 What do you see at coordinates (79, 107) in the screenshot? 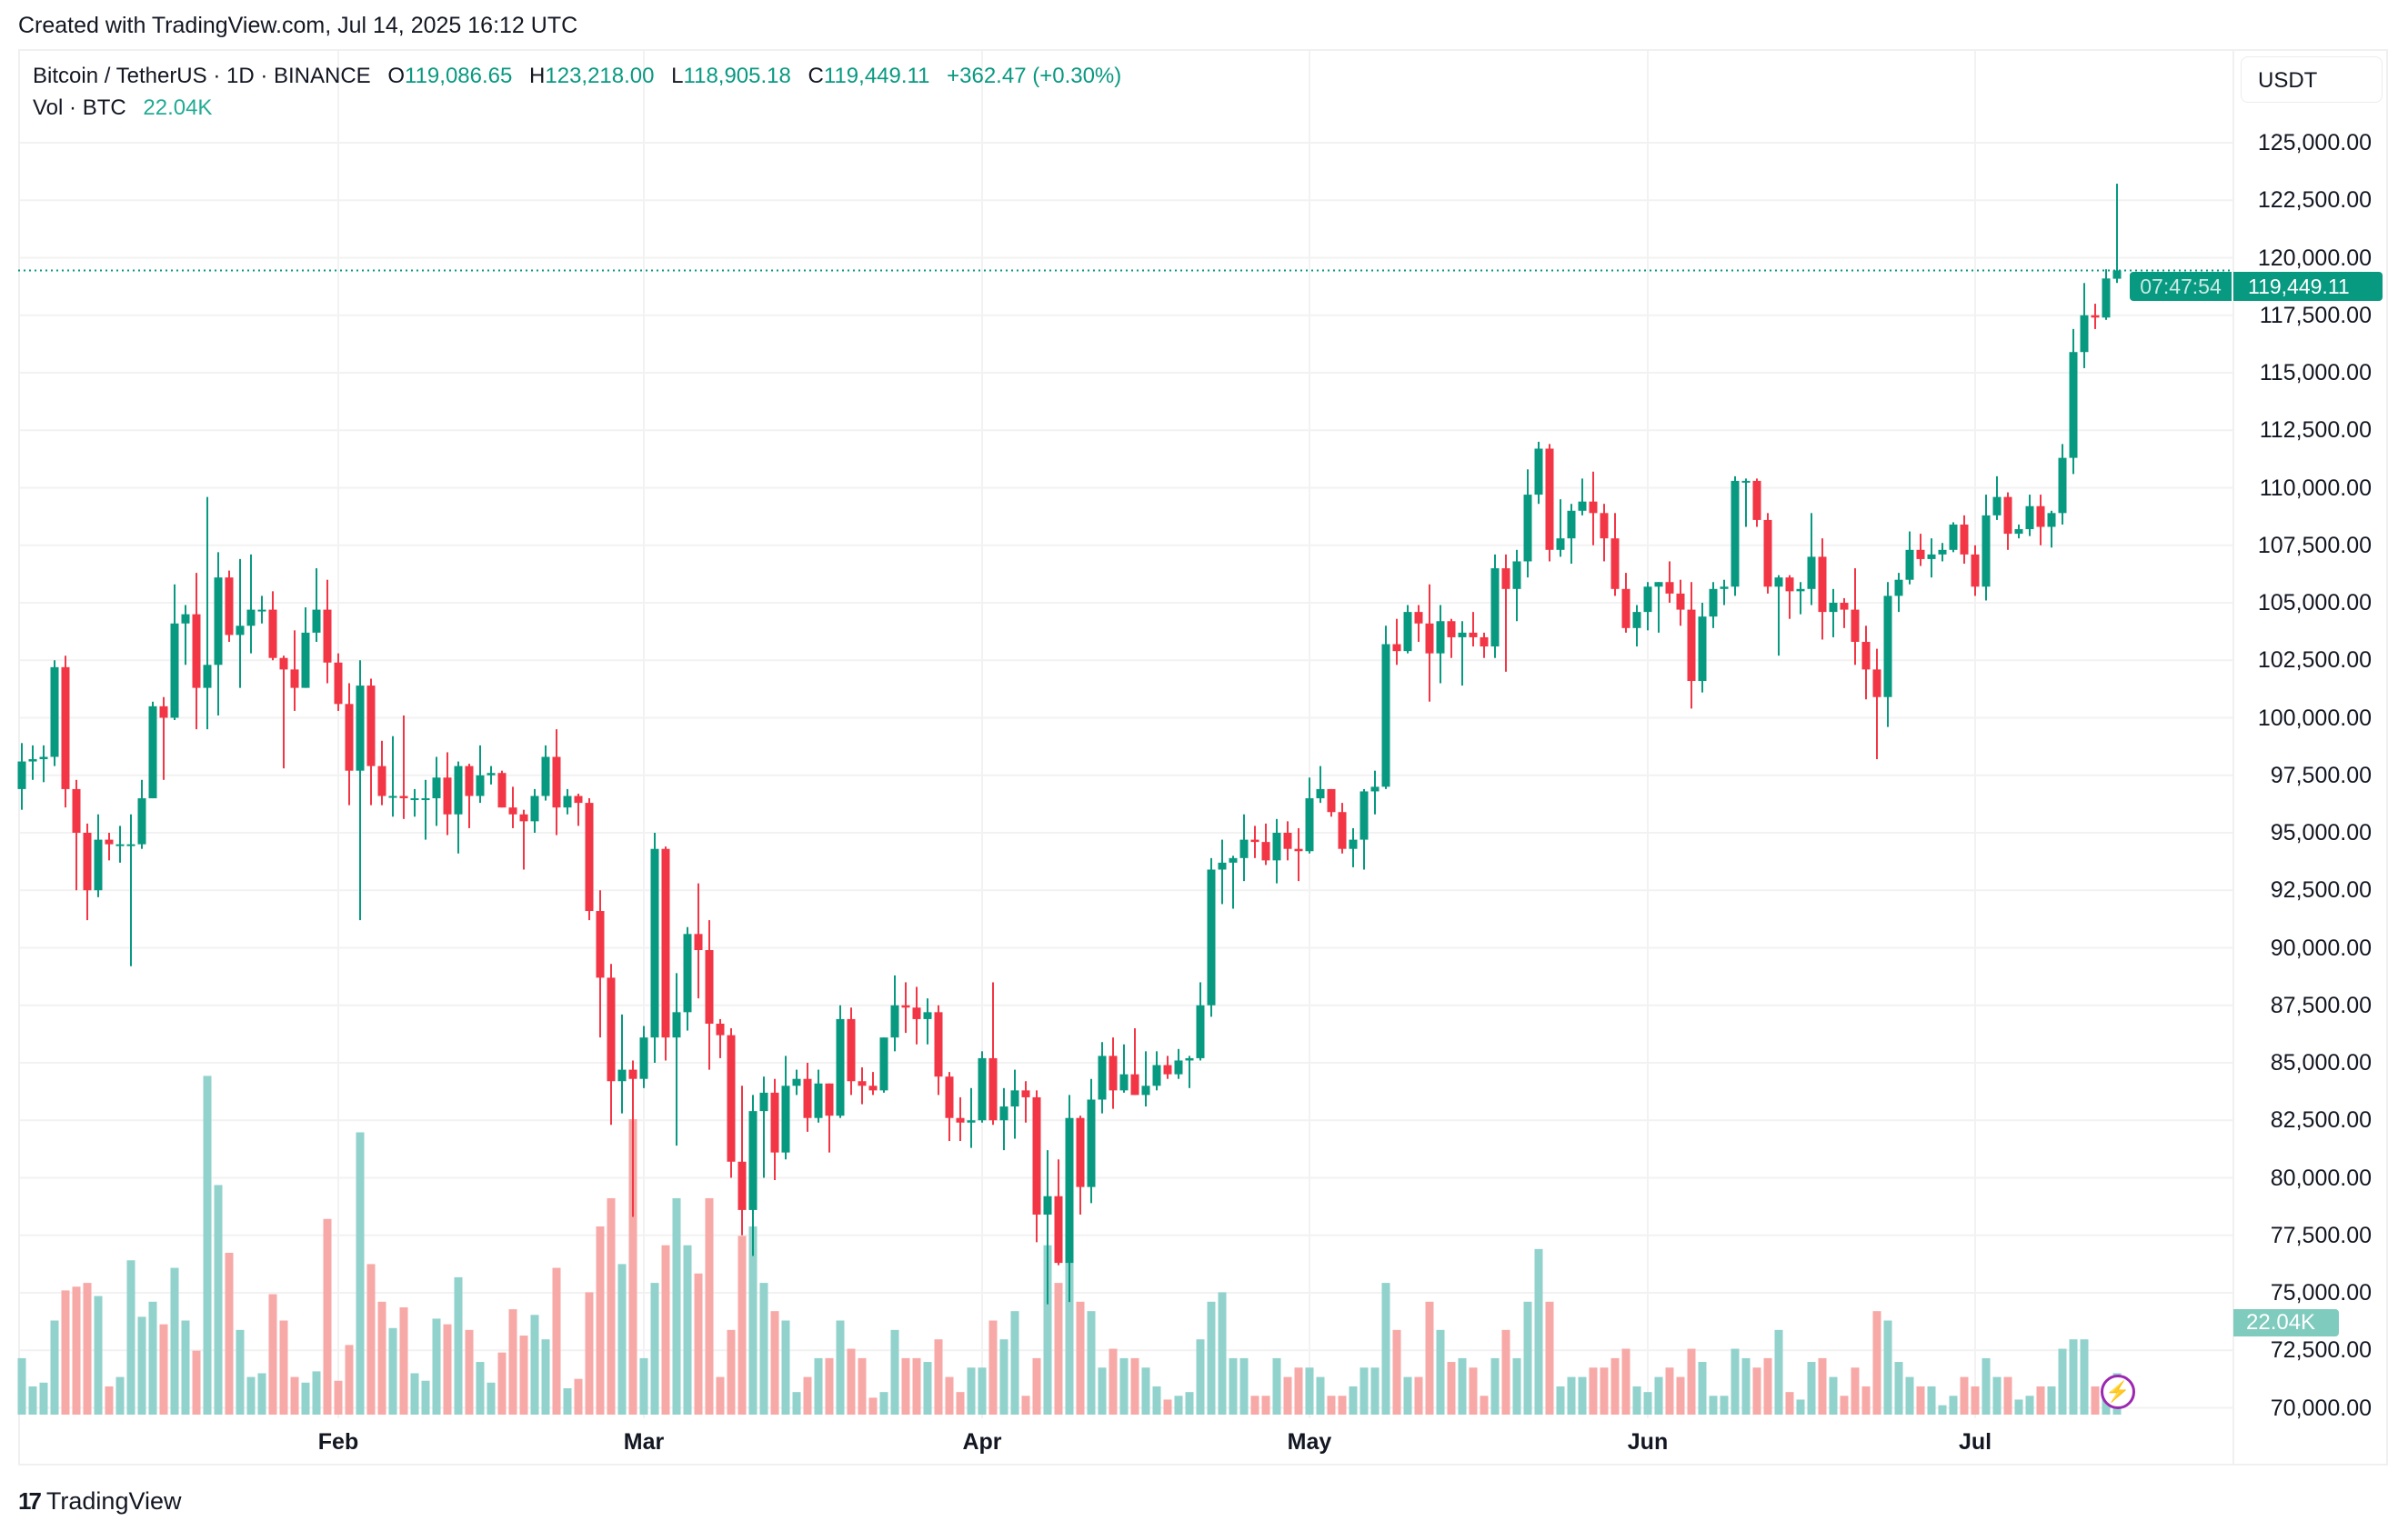
I see `volume-label: Vol · BTC` at bounding box center [79, 107].